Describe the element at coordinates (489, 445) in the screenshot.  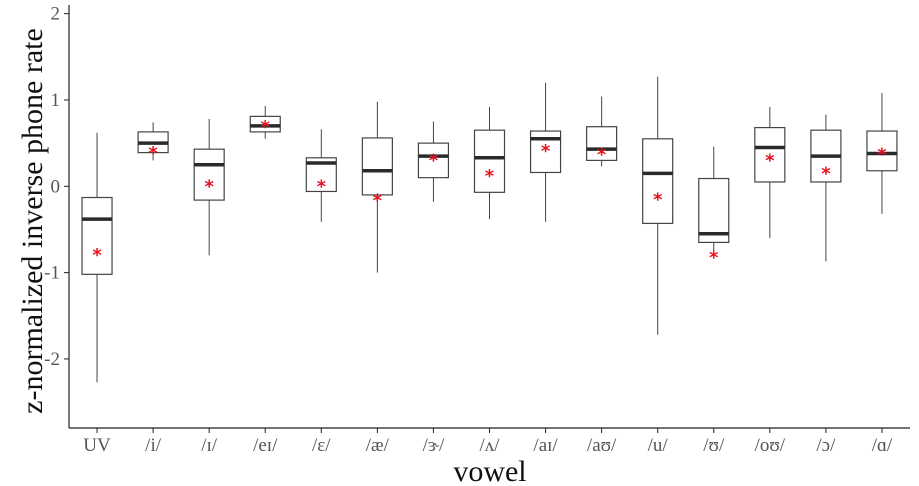
I see `x-tick-label: /ʌ/` at that location.